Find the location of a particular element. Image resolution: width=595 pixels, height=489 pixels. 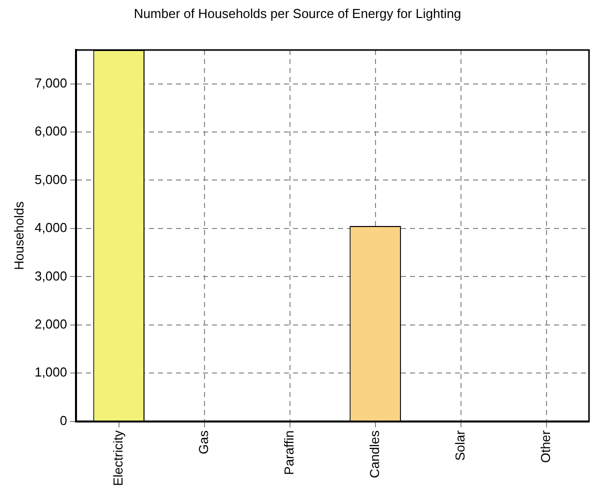

y-tick-label: 2,000 is located at coordinates (51, 324).